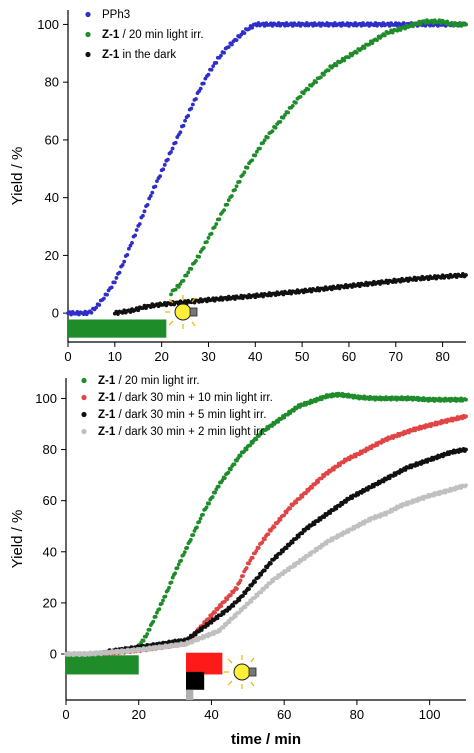 This screenshot has height=753, width=474. I want to click on x-tick-label: 40, so click(255, 356).